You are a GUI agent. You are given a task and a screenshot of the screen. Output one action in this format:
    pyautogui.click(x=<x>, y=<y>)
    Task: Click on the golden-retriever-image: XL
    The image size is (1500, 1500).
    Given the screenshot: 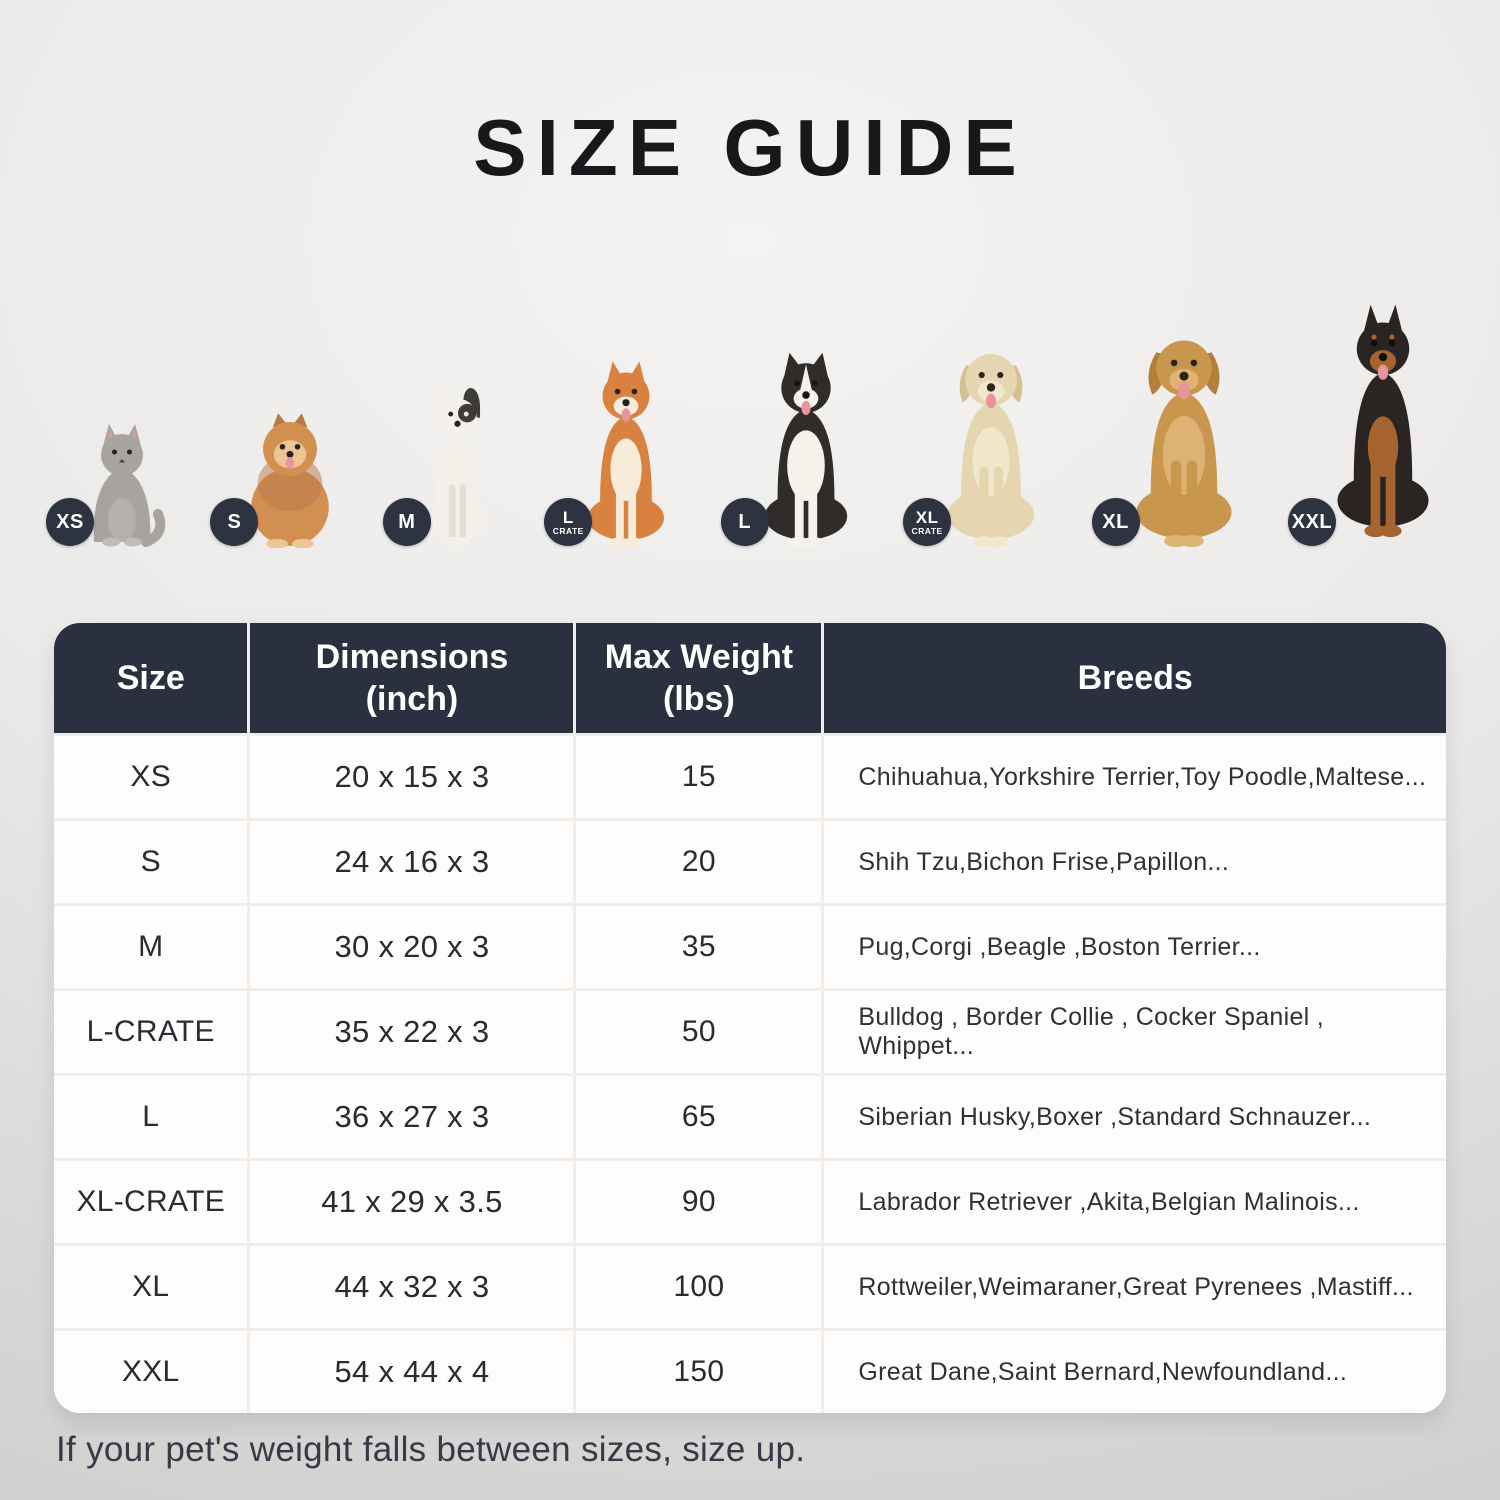 What is the action you would take?
    pyautogui.click(x=1170, y=435)
    